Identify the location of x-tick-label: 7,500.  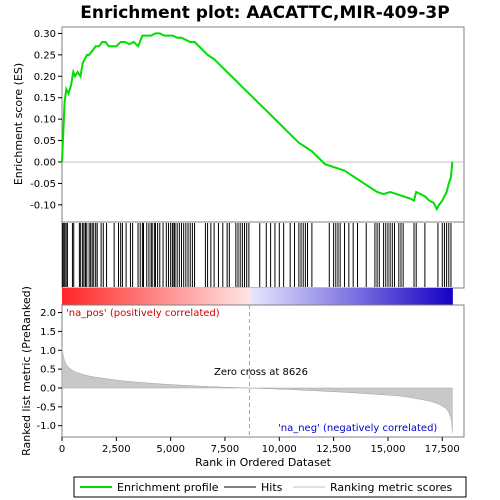
(225, 449).